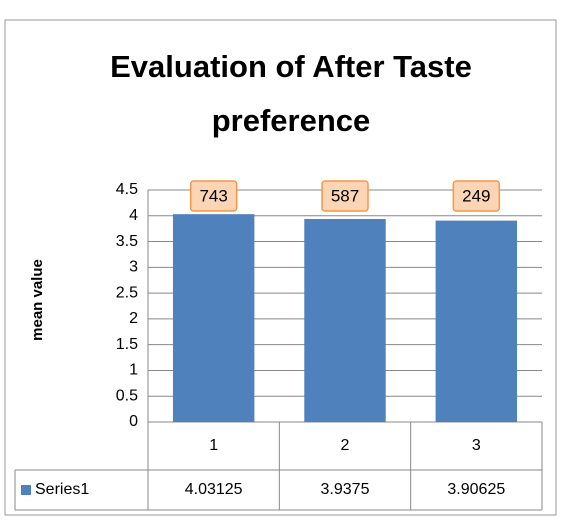 The height and width of the screenshot is (520, 562). I want to click on y-tick-label: 4.5, so click(127, 189).